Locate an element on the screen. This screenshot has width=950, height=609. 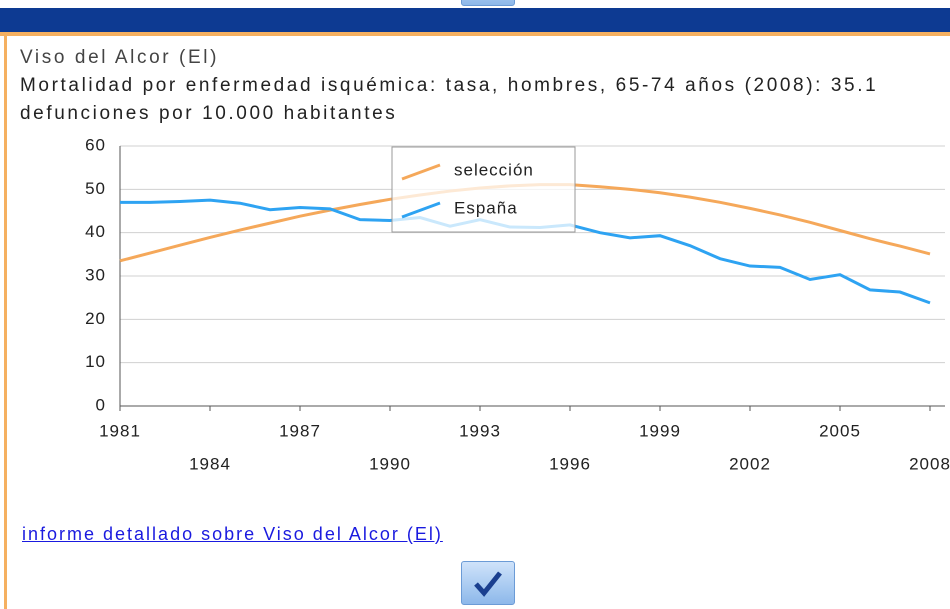
y-tick-label: 50 is located at coordinates (95, 188).